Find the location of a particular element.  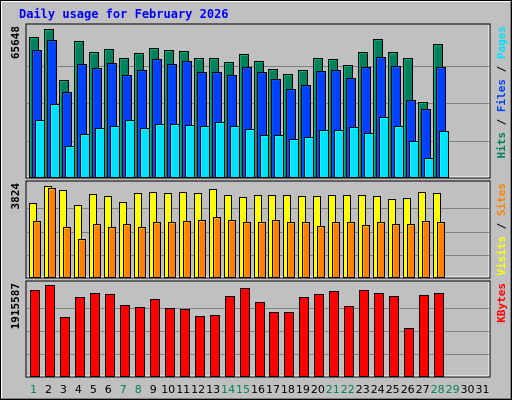

x-tick-label: 12 is located at coordinates (198, 389).